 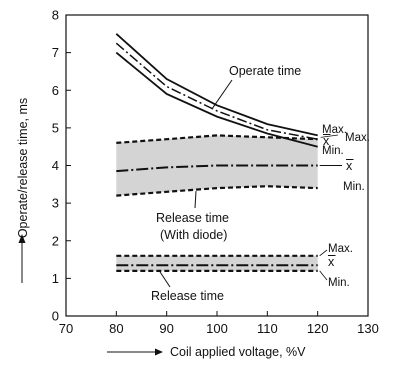 What do you see at coordinates (55, 203) in the screenshot?
I see `y-tick-label: 3` at bounding box center [55, 203].